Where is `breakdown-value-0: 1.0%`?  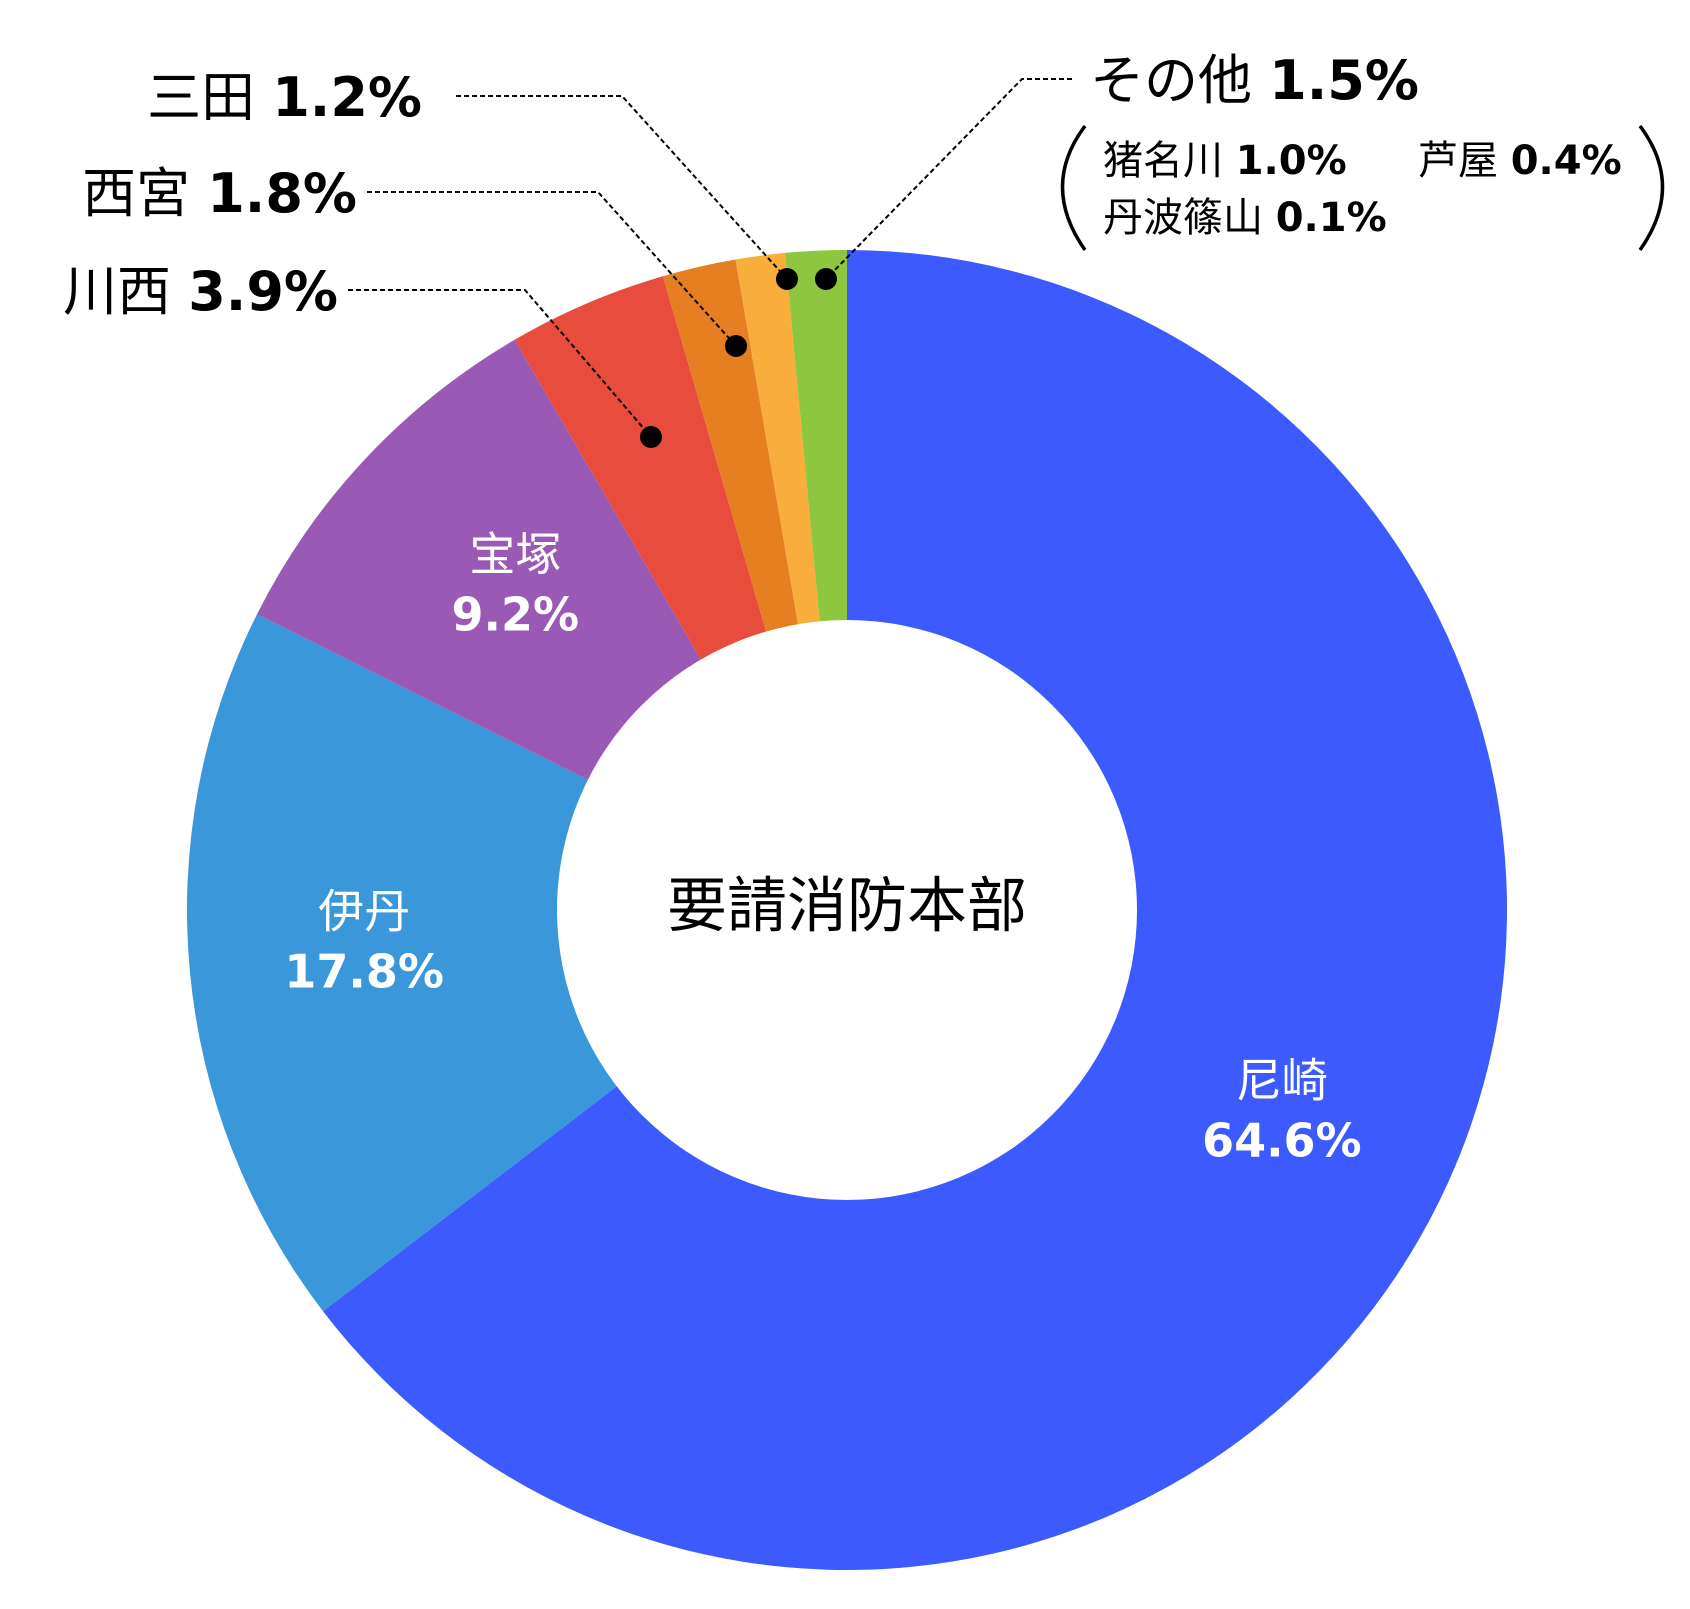
breakdown-value-0: 1.0% is located at coordinates (1291, 161).